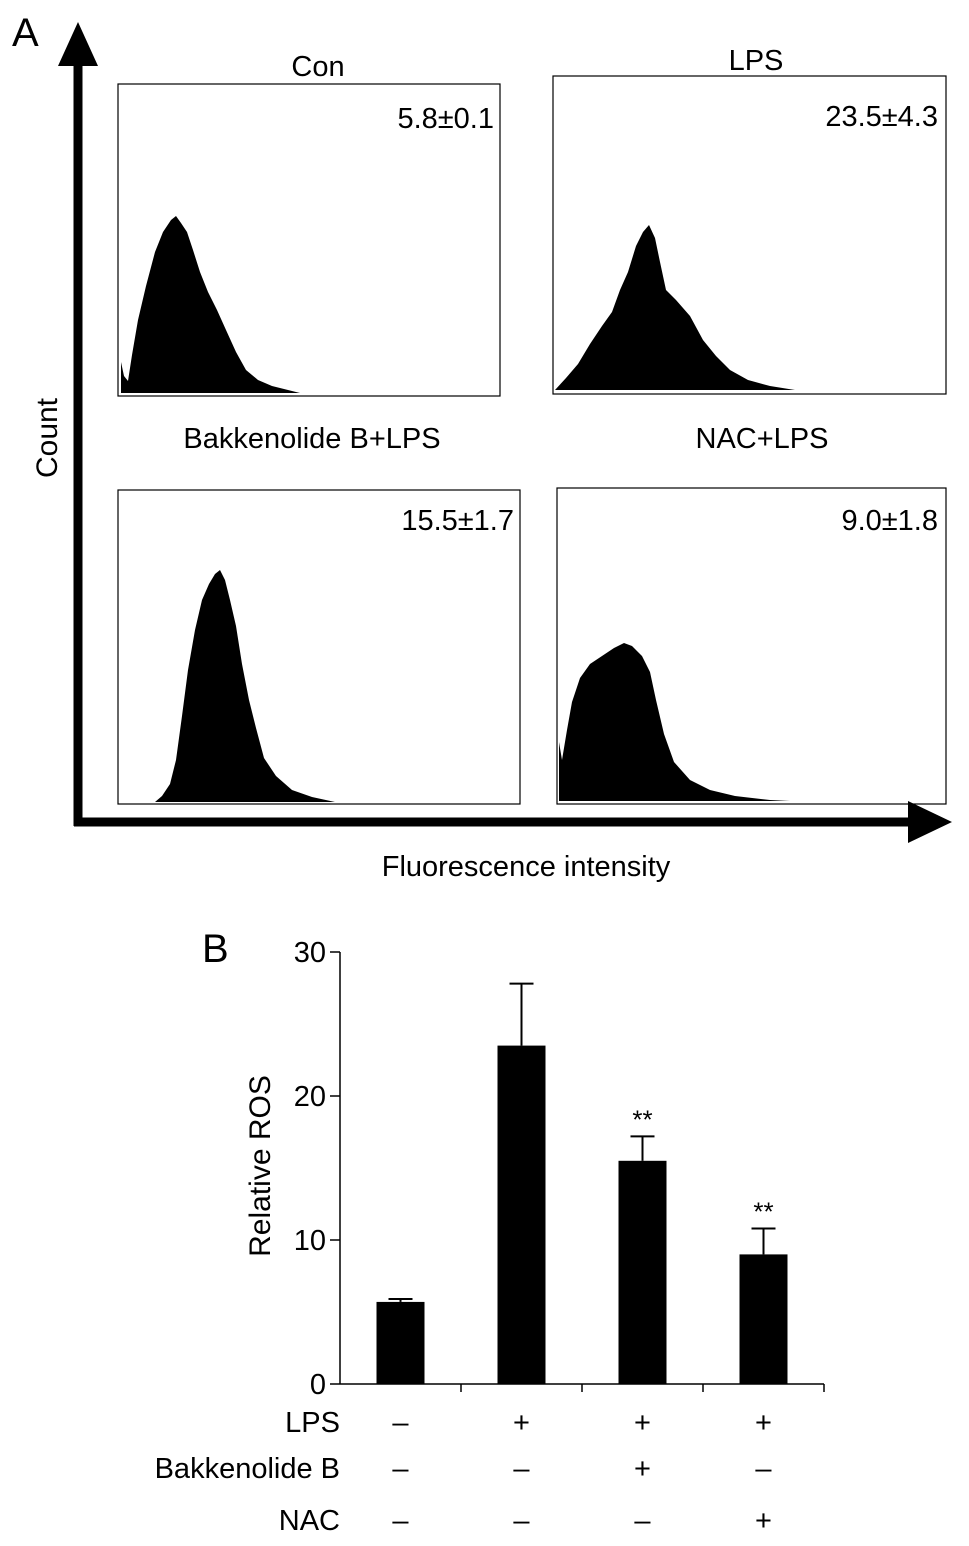 The height and width of the screenshot is (1546, 969). I want to click on panel-b-letter: B, so click(215, 949).